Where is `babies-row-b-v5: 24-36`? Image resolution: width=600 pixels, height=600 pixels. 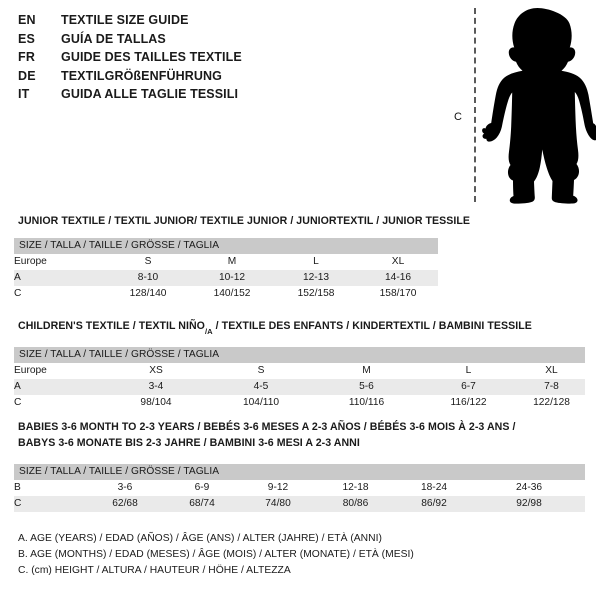 babies-row-b-v5: 24-36 is located at coordinates (529, 488).